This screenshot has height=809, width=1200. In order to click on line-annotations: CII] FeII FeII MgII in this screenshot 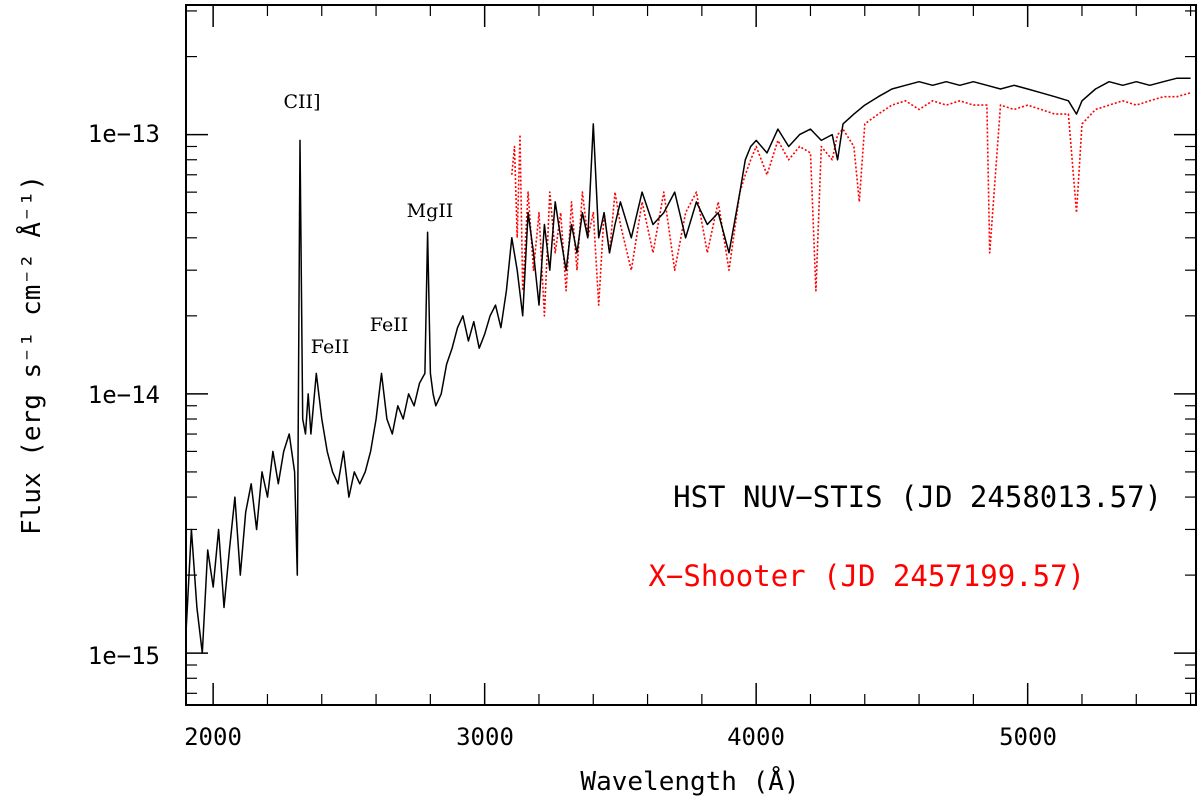, I will do `click(369, 224)`.